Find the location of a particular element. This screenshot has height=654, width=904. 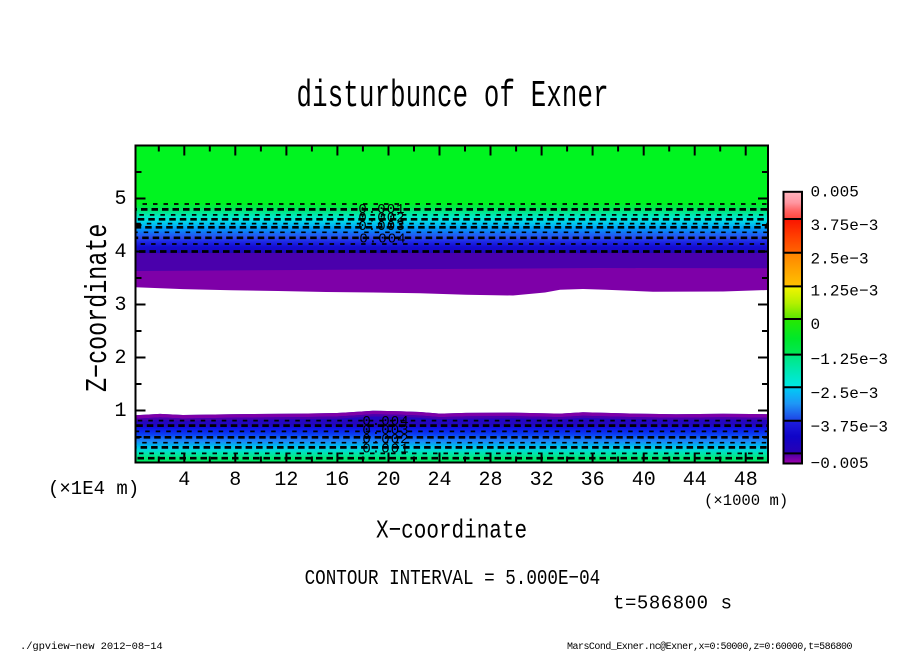

svg-text: 3 is located at coordinates (120, 305).